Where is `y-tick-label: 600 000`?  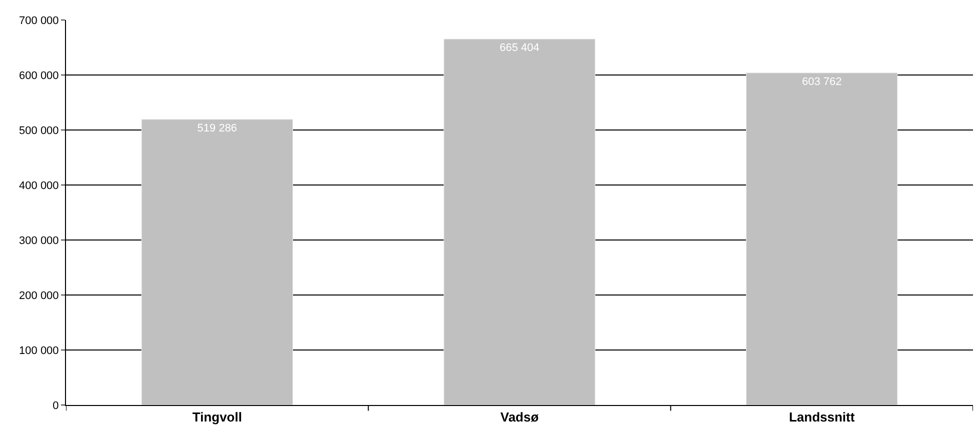
y-tick-label: 600 000 is located at coordinates (39, 76).